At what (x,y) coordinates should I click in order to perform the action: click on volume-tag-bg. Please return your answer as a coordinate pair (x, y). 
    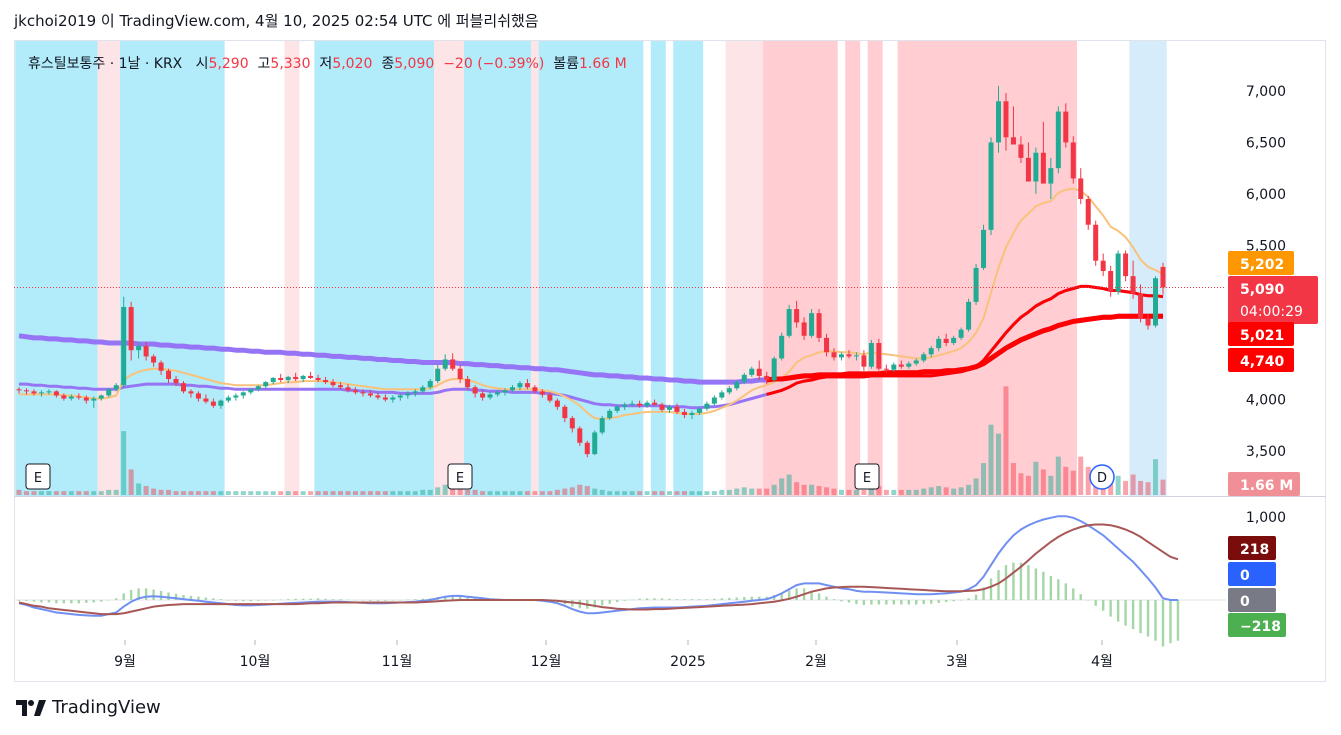
    Looking at the image, I should click on (1264, 484).